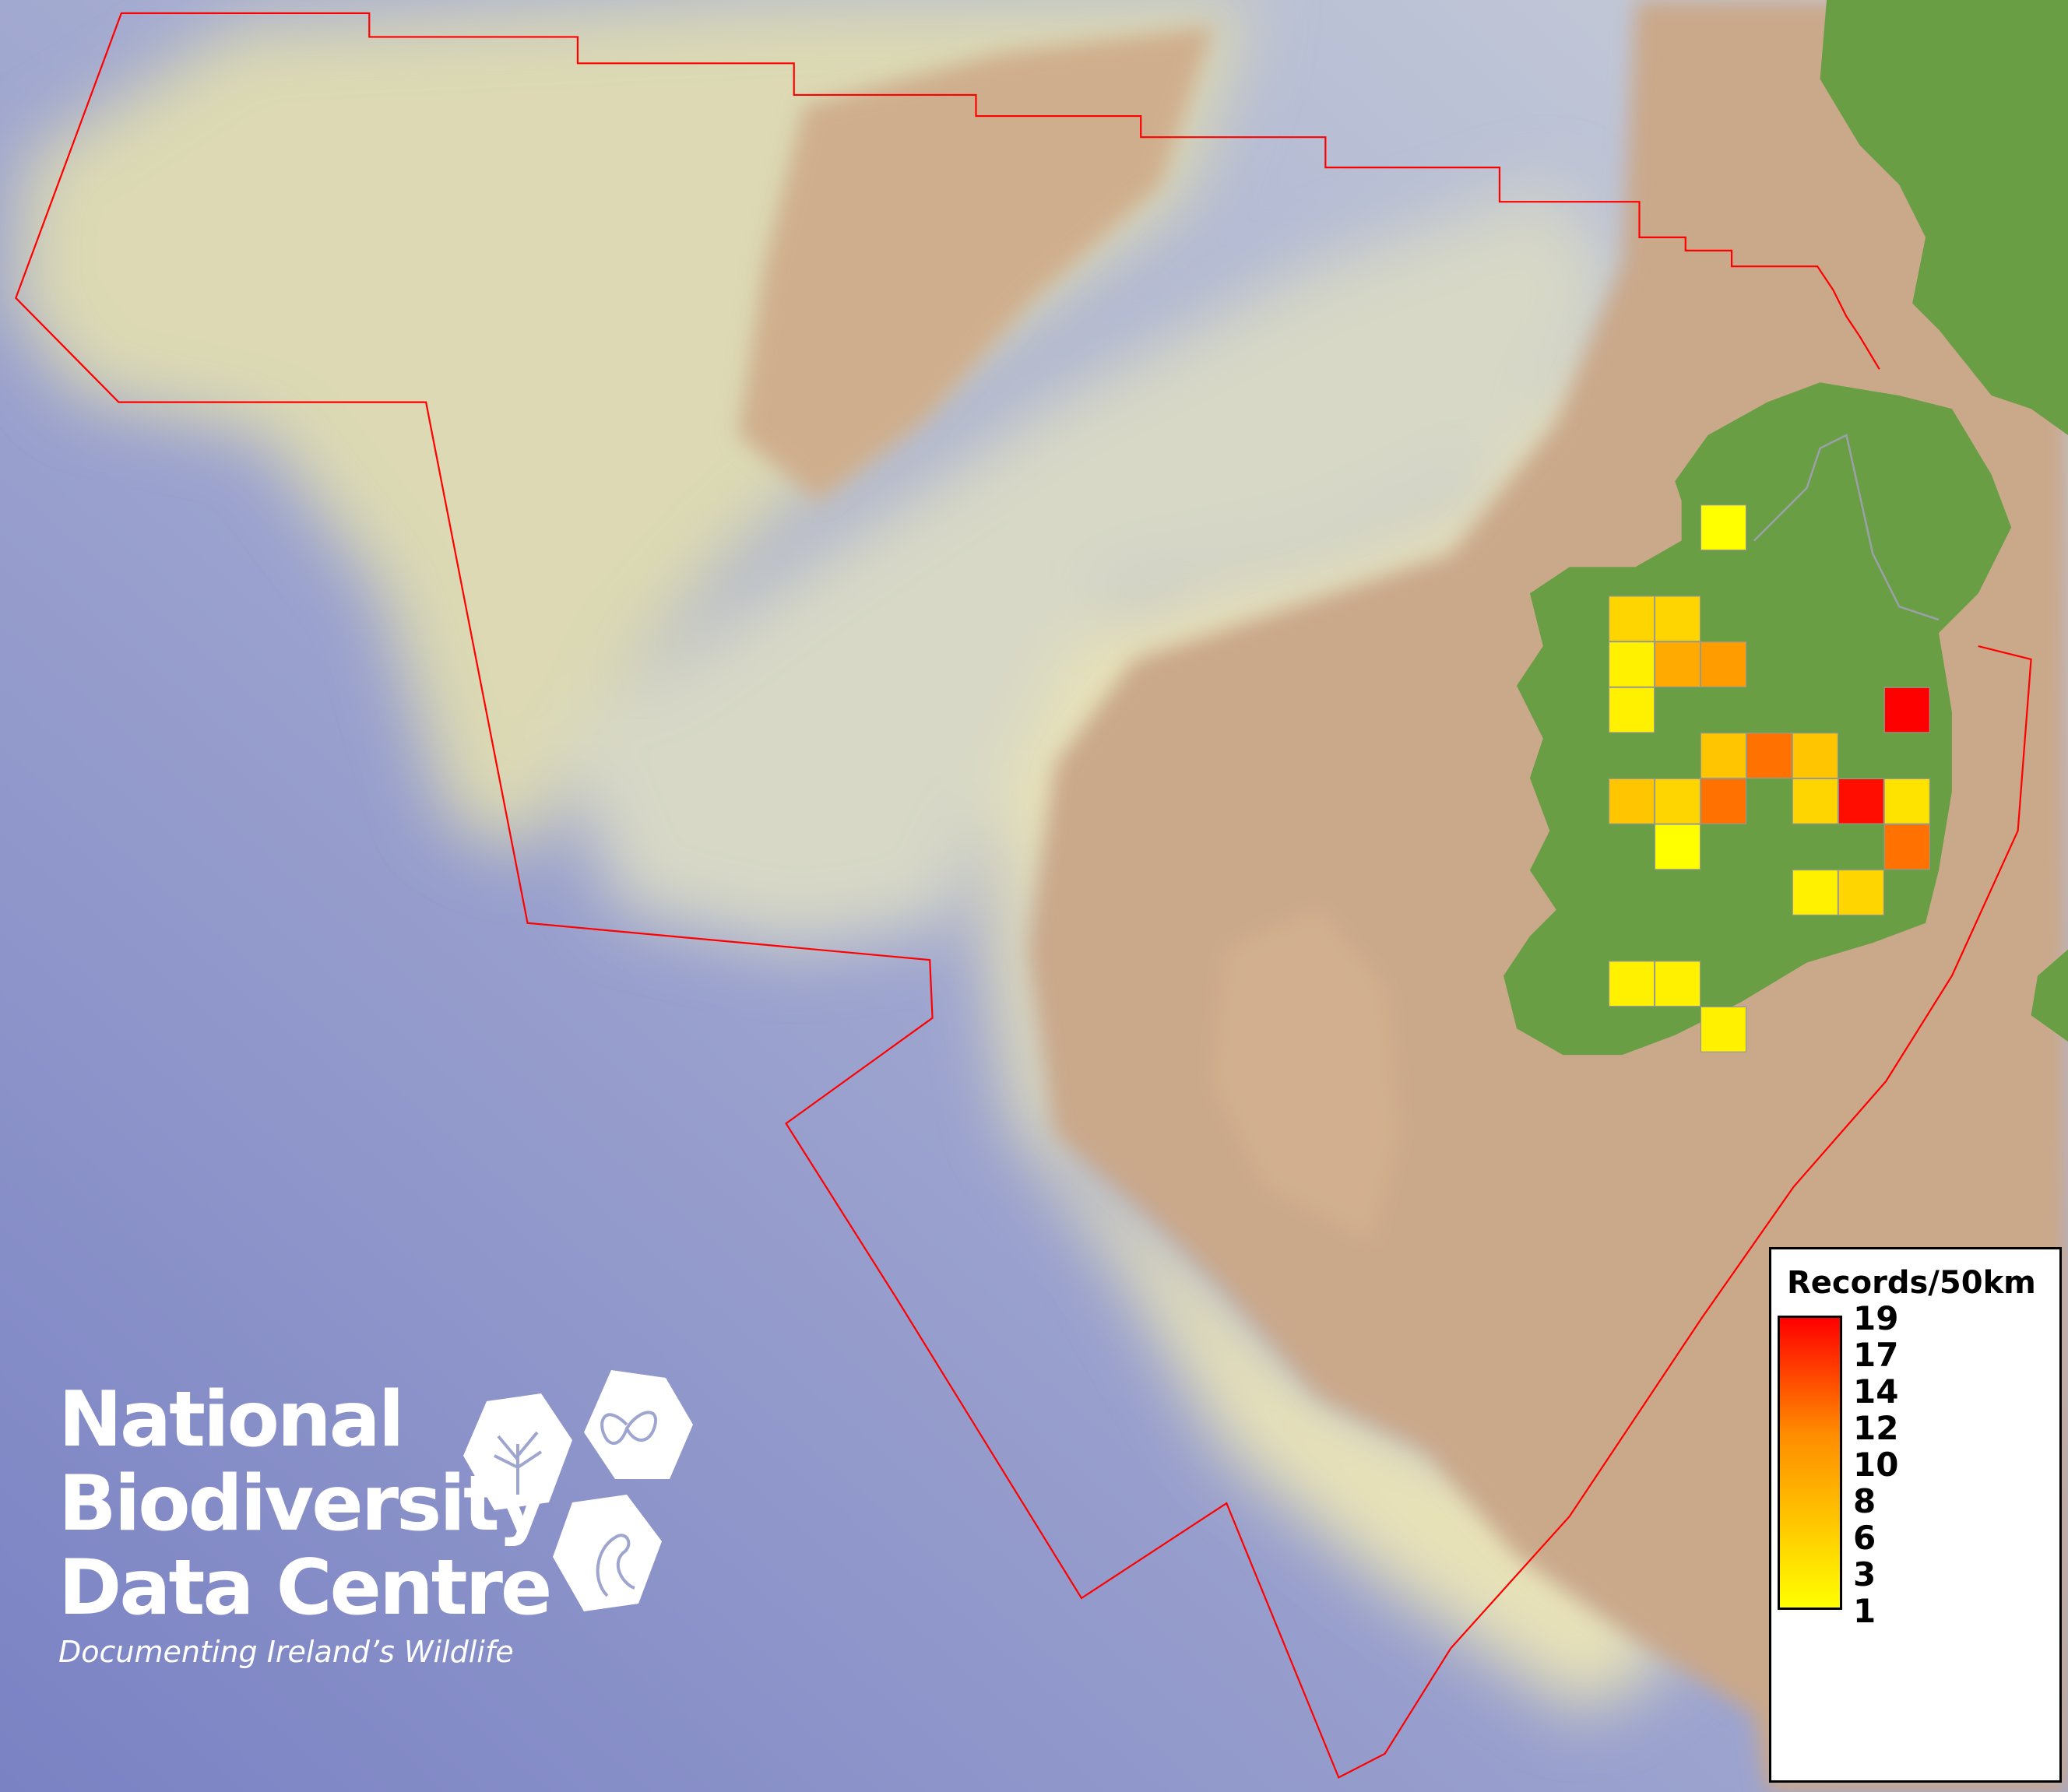 Image resolution: width=2068 pixels, height=1792 pixels. I want to click on legend-tick-label: 6, so click(1864, 1538).